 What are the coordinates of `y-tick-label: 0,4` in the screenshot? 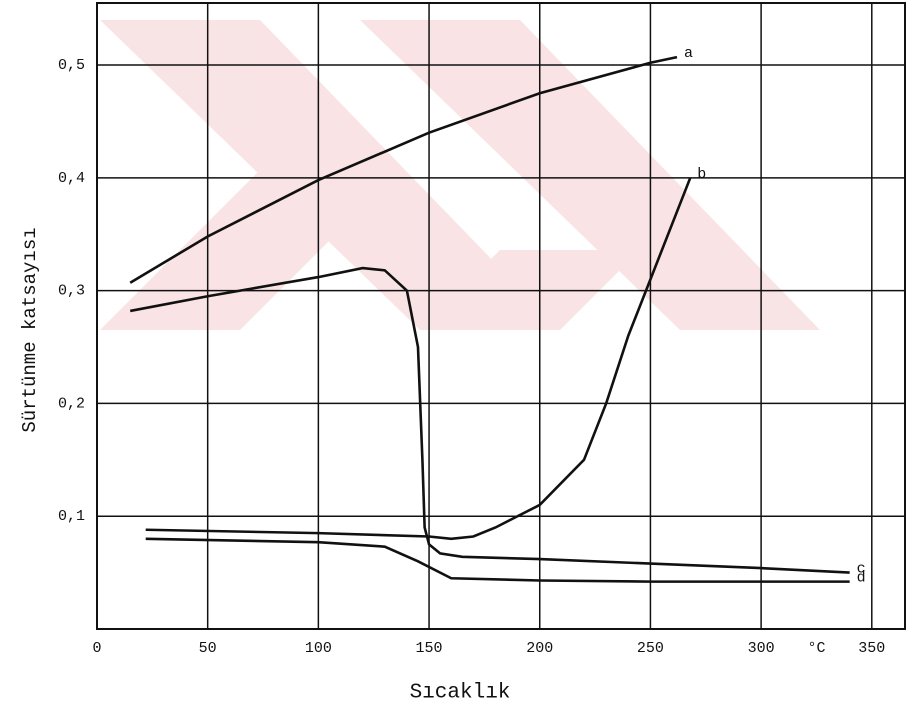 It's located at (71, 178).